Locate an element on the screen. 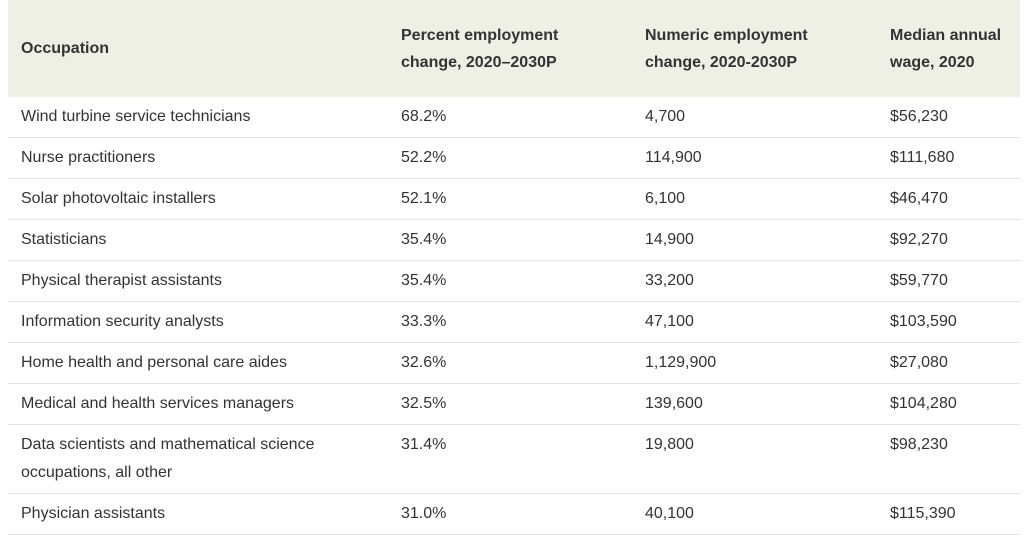 This screenshot has height=537, width=1024. cell-text: $98,230 is located at coordinates (919, 444).